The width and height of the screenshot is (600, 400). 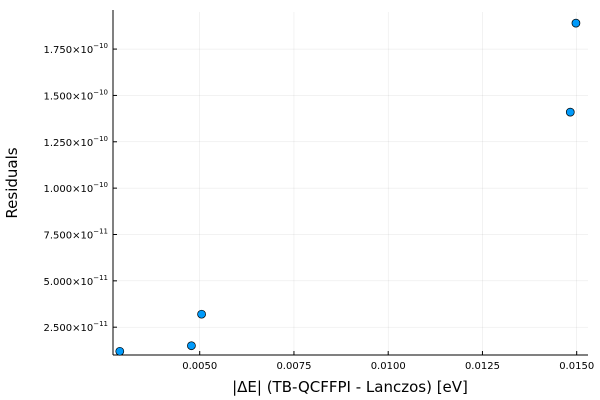 I want to click on y-tick-mantissa: 1.250×10, so click(x=68, y=143).